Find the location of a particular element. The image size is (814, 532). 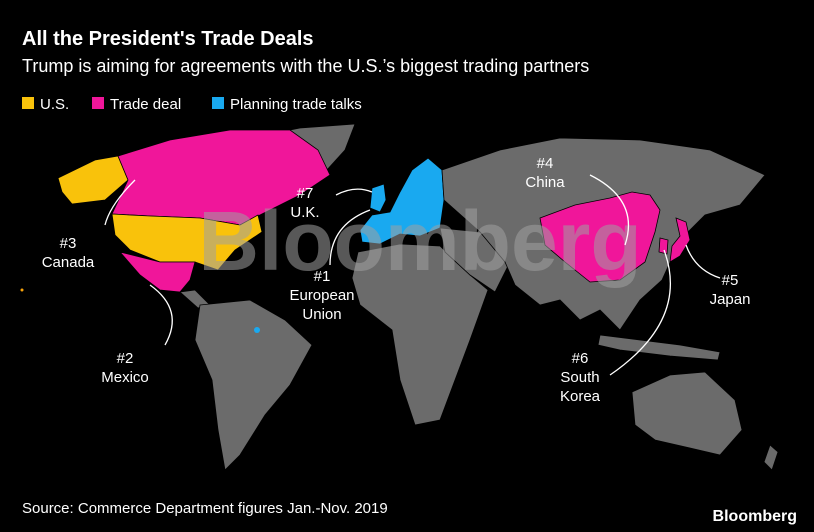

japan is located at coordinates (680, 240).